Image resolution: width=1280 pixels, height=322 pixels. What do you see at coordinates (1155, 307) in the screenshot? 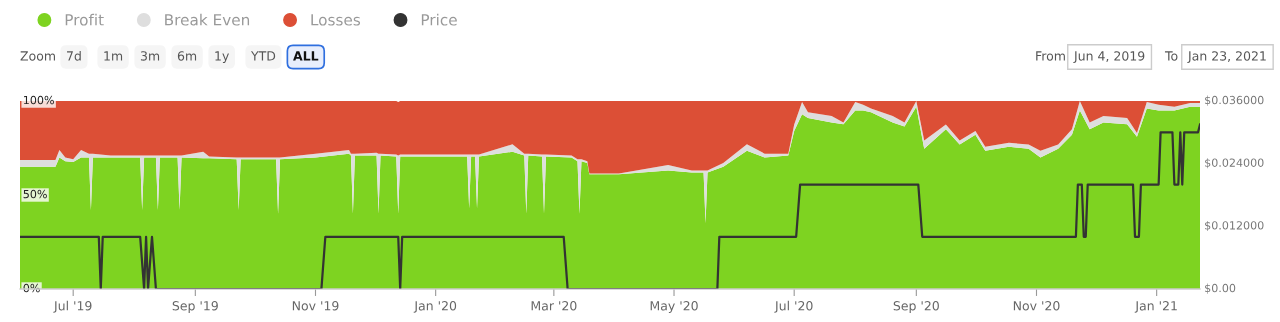
I see `x-tick-label: Jan '21` at bounding box center [1155, 307].